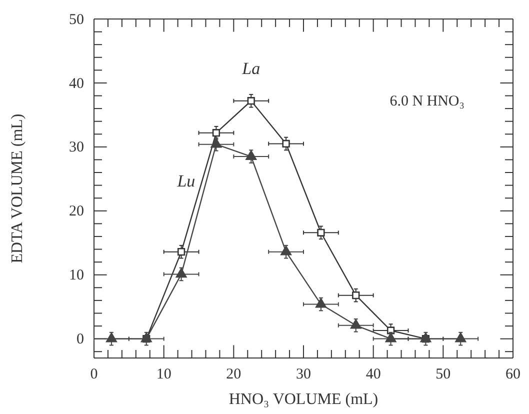  Describe the element at coordinates (76, 84) in the screenshot. I see `y-tick-label: 40` at that location.